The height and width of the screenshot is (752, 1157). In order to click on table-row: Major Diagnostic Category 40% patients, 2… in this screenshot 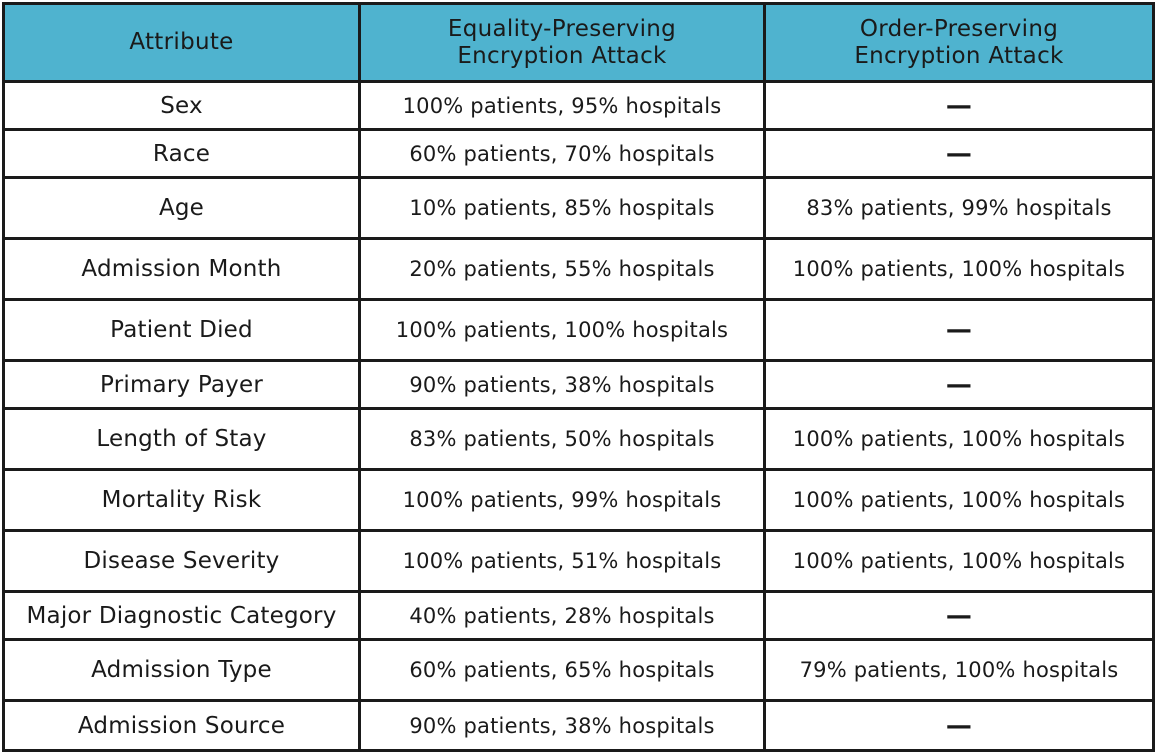, I will do `click(578, 615)`.